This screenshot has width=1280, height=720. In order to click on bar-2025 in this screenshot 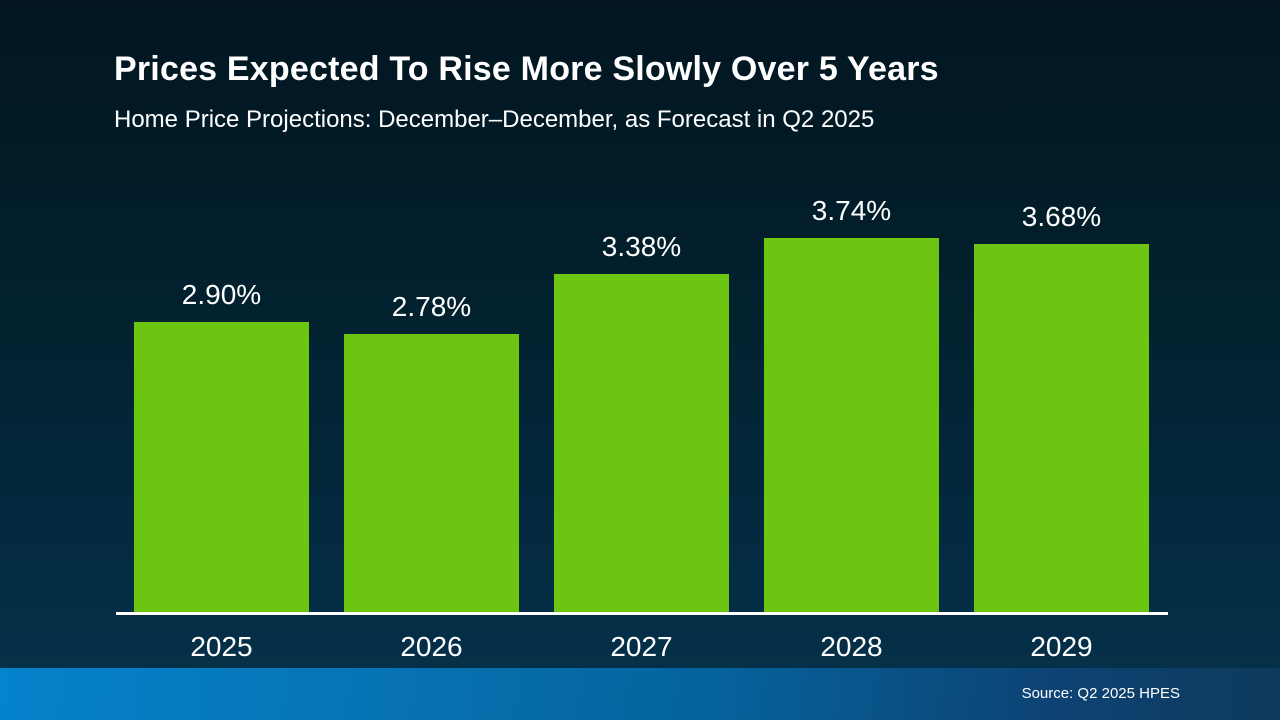, I will do `click(221, 467)`.